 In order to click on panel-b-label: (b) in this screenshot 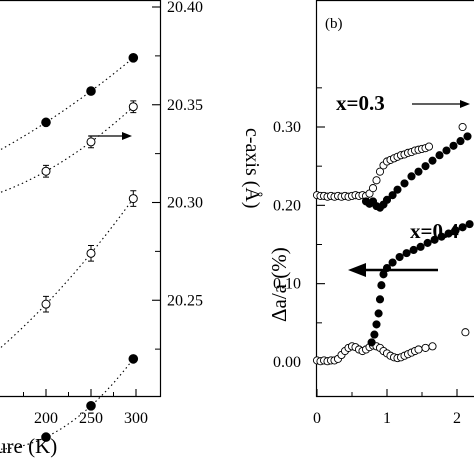, I will do `click(334, 24)`.